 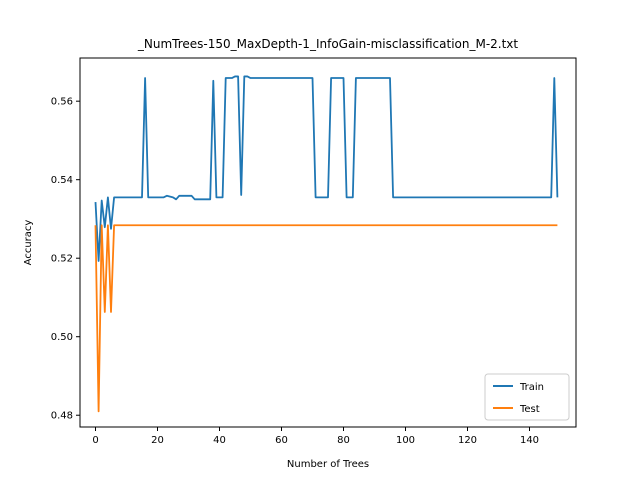 What do you see at coordinates (527, 397) in the screenshot?
I see `legend: Train Test` at bounding box center [527, 397].